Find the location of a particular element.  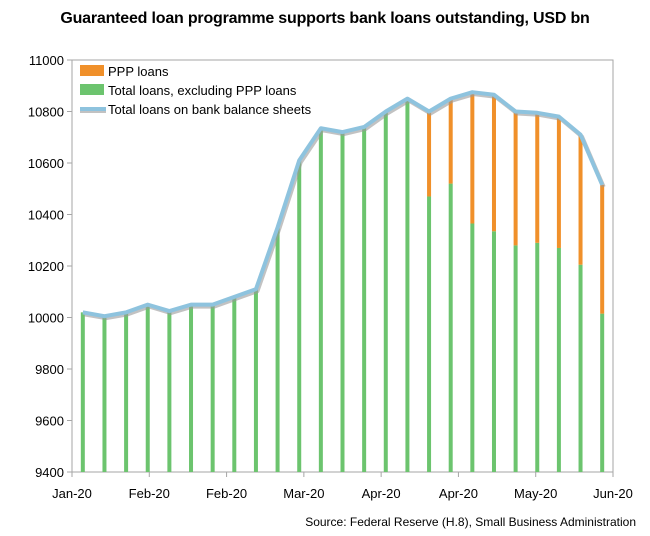

legend-total-label: Total loans on bank balance sheets is located at coordinates (210, 109).